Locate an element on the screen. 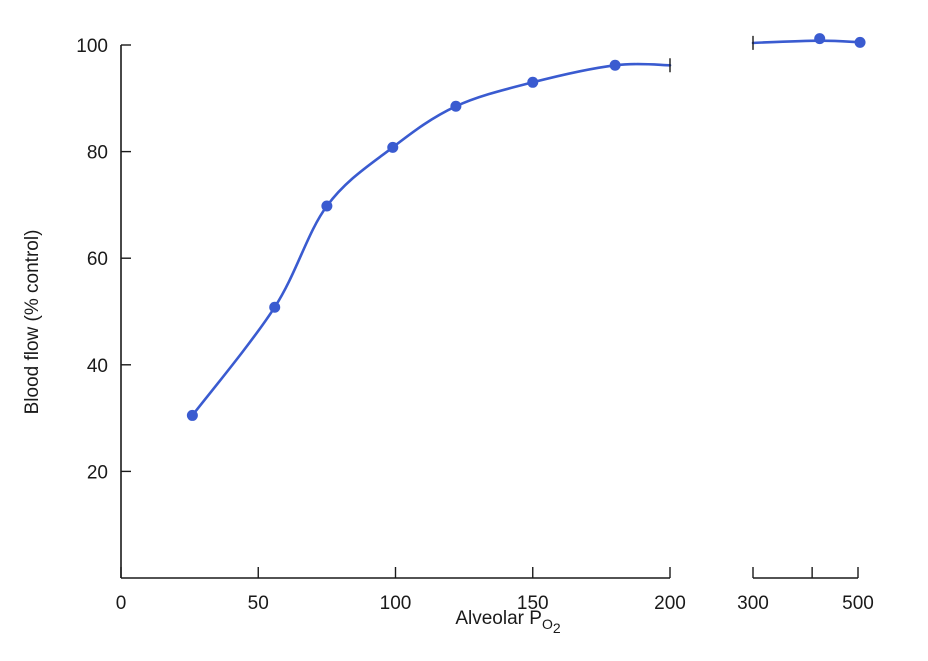 The width and height of the screenshot is (928, 661). x-tick-label: 200 is located at coordinates (670, 603).